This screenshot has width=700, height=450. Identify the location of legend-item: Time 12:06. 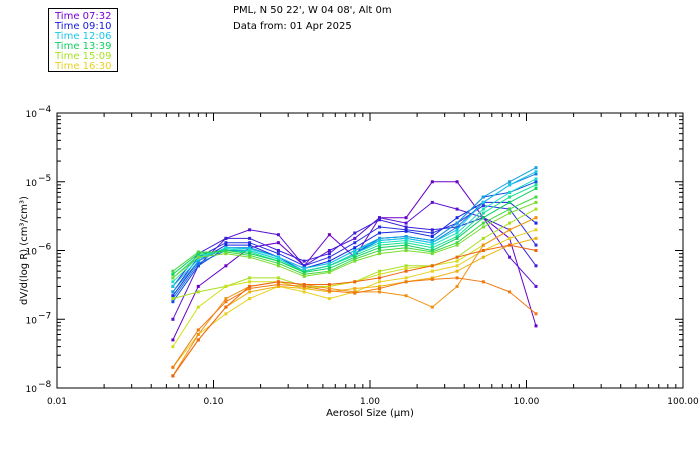
(83, 36).